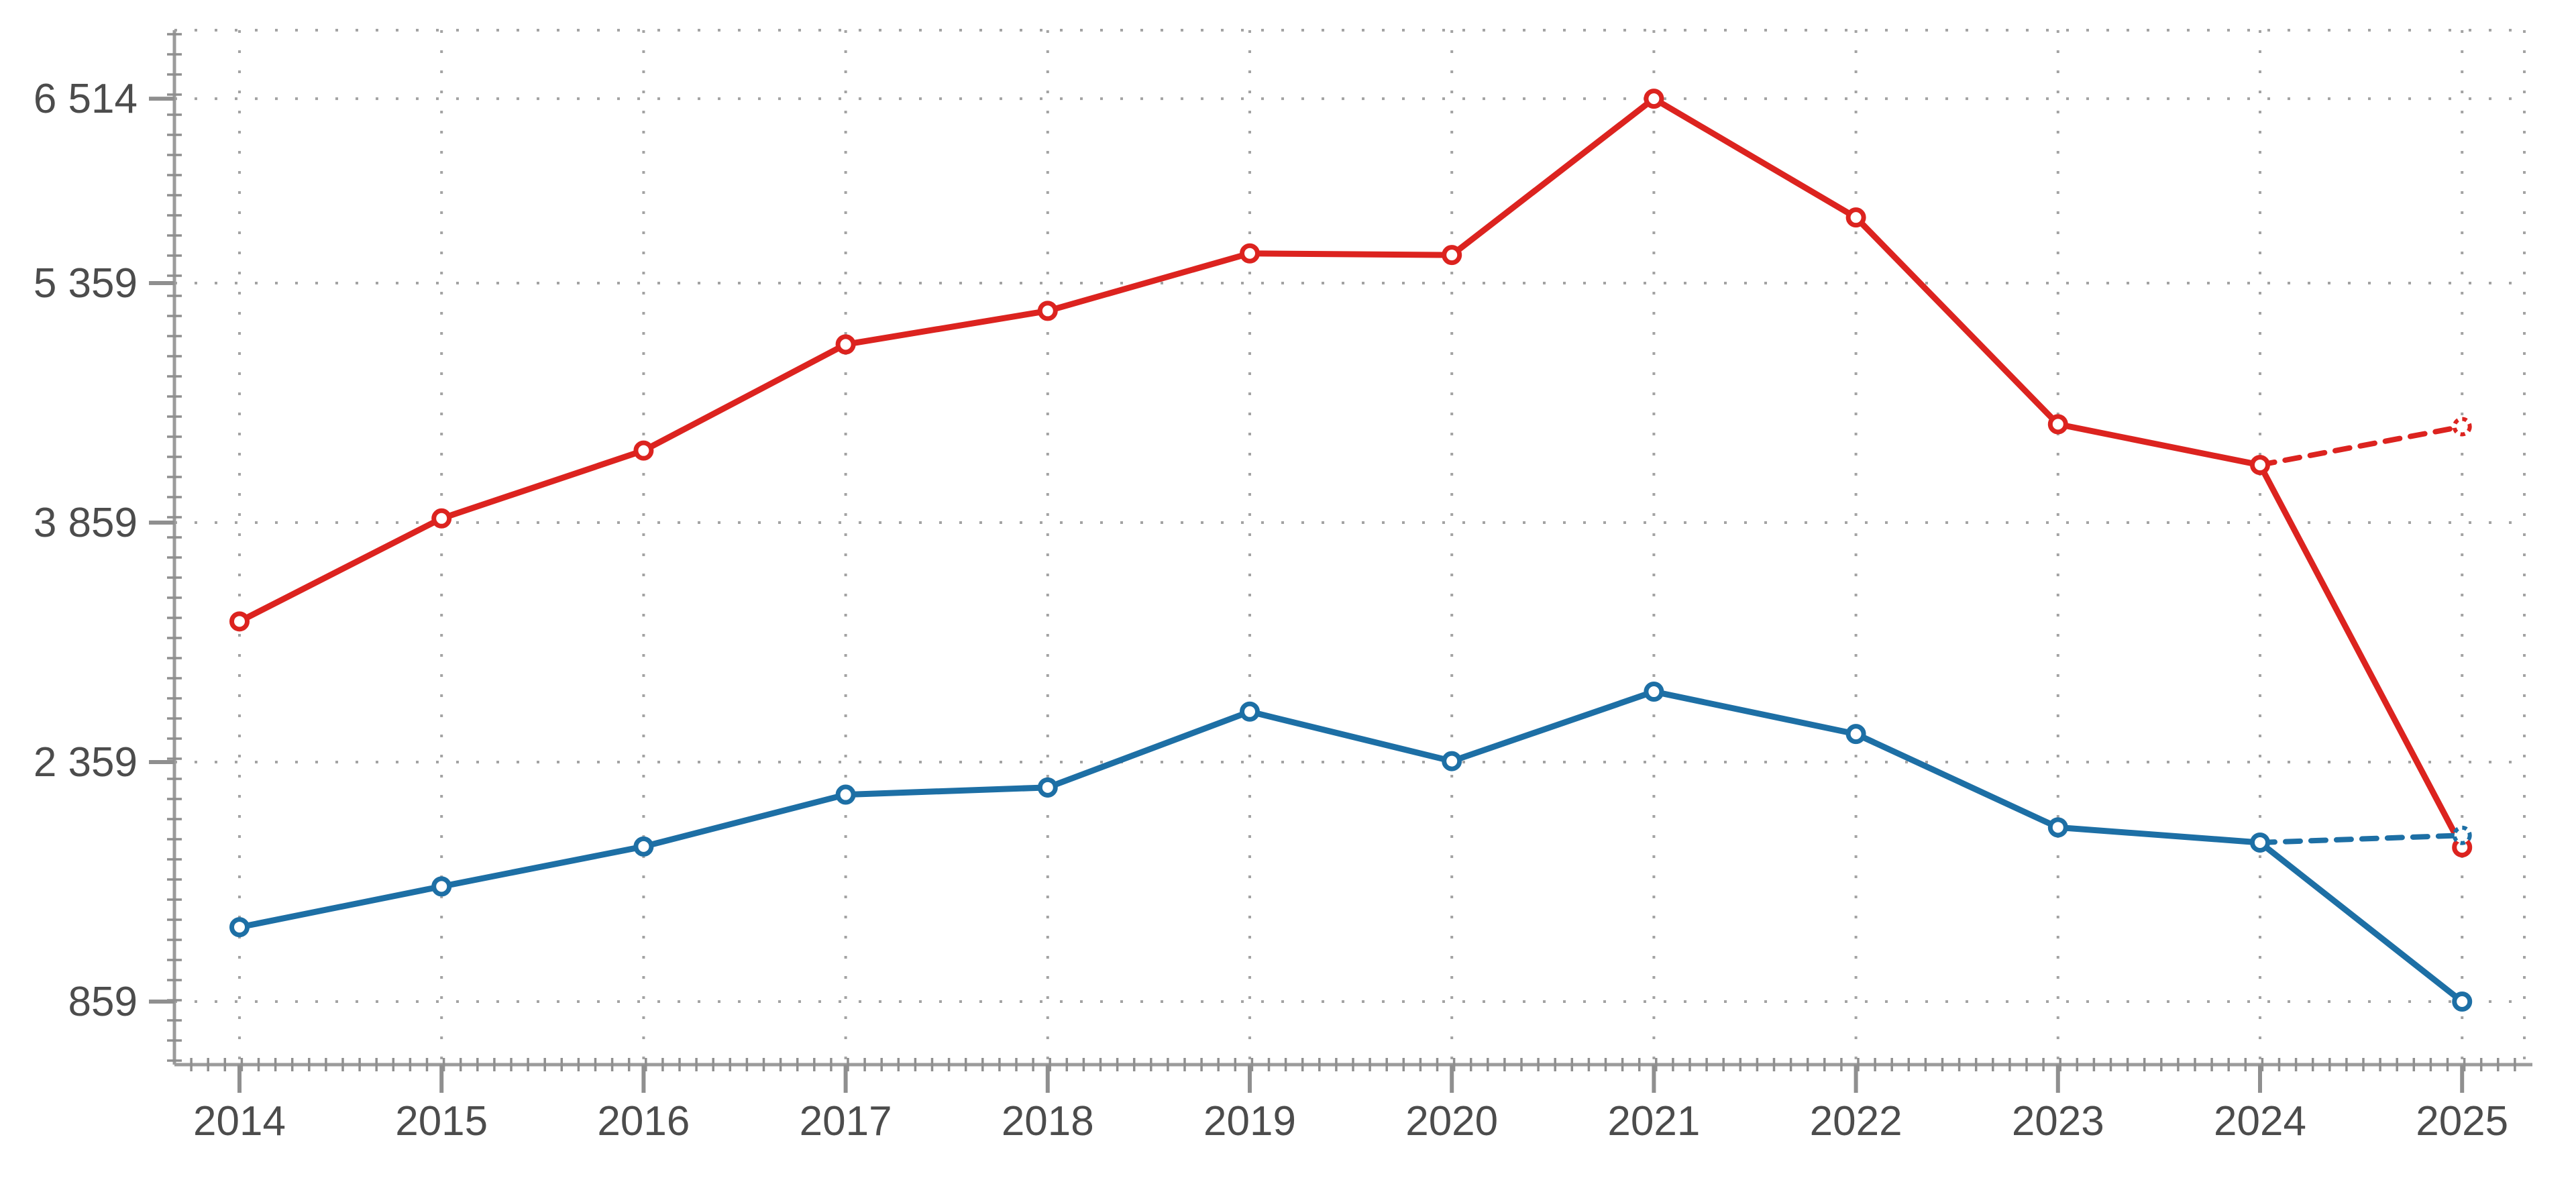 This screenshot has width=2576, height=1178. What do you see at coordinates (86, 99) in the screenshot?
I see `y-axis-tick-label-6514: 6 514` at bounding box center [86, 99].